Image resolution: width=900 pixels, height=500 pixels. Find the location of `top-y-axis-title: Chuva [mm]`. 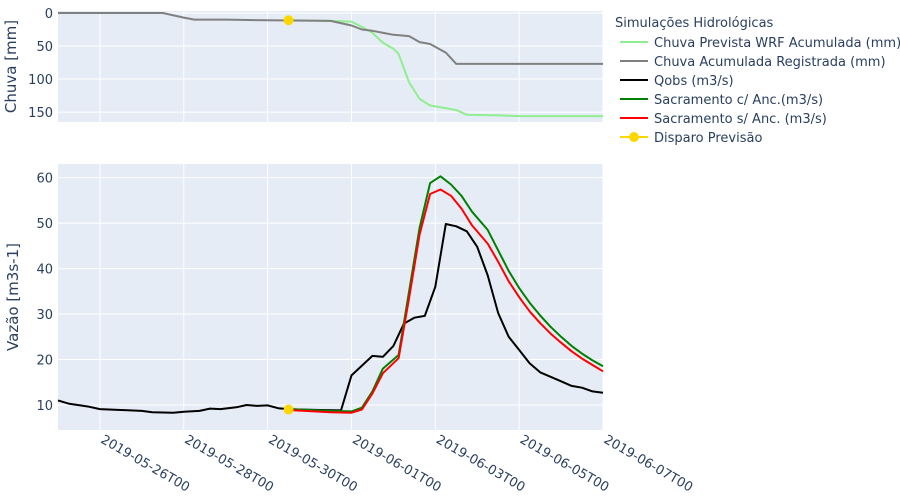

top-y-axis-title: Chuva [mm] is located at coordinates (11, 66).